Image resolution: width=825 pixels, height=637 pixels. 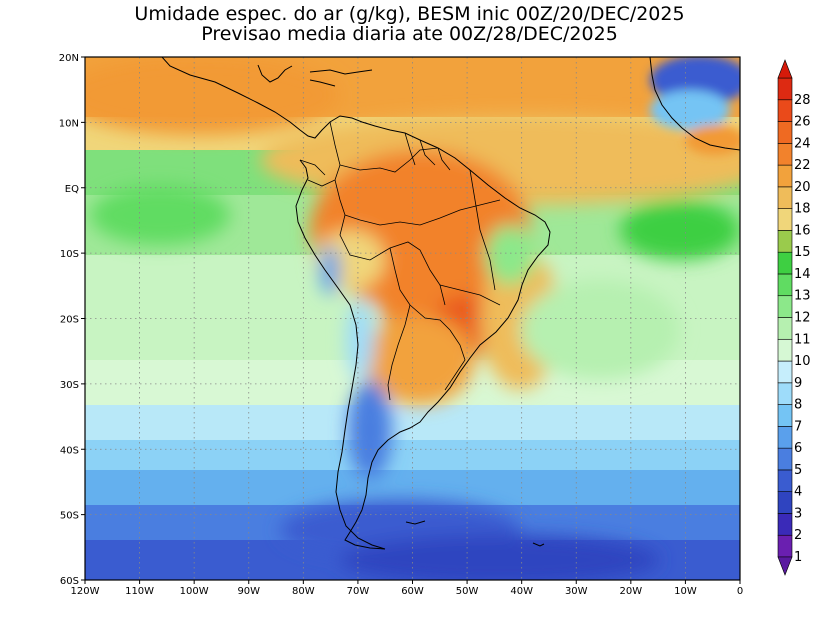 I want to click on colorbar-label: 14, so click(x=802, y=274).